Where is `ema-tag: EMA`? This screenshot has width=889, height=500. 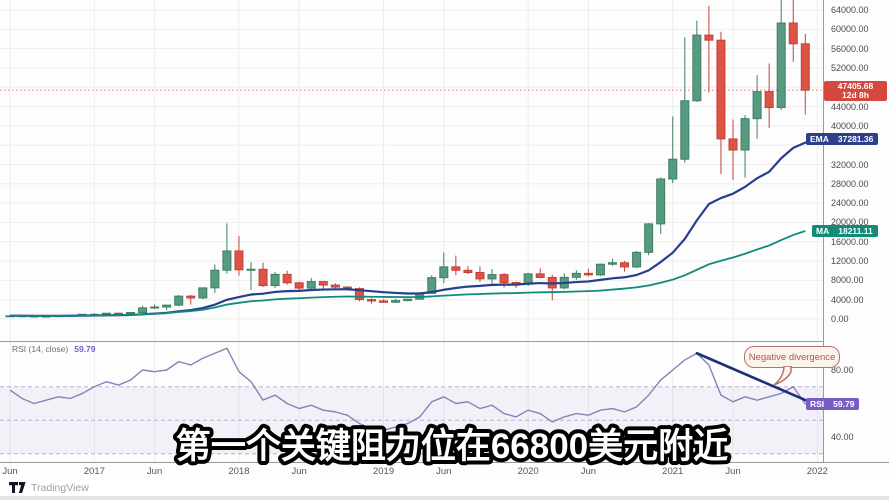
ema-tag: EMA is located at coordinates (819, 139).